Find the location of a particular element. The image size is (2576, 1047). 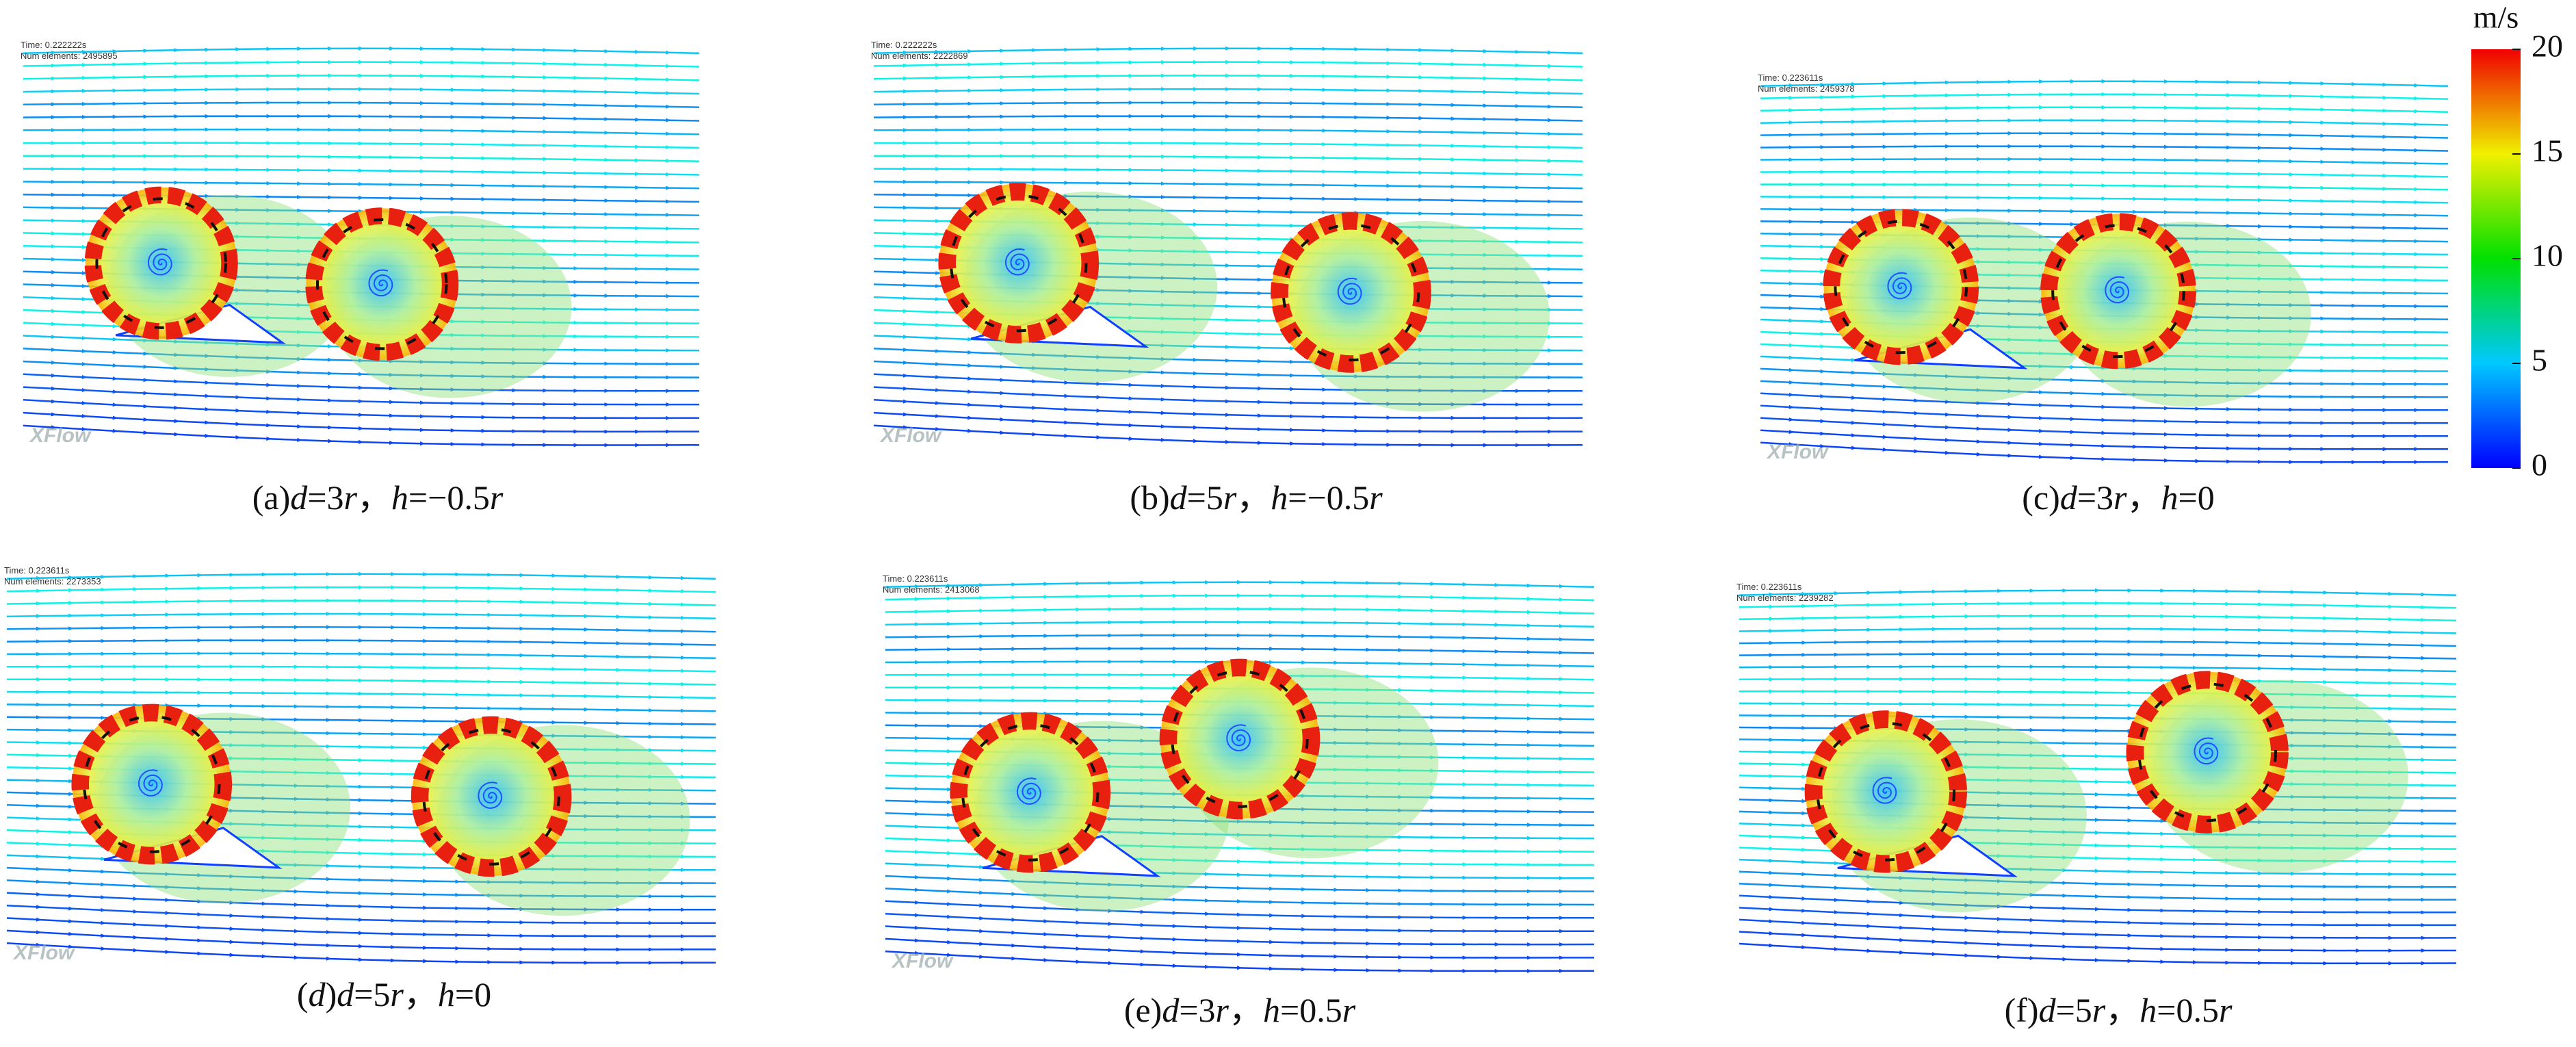

element-count: Num elements: 2239282 is located at coordinates (1785, 598).